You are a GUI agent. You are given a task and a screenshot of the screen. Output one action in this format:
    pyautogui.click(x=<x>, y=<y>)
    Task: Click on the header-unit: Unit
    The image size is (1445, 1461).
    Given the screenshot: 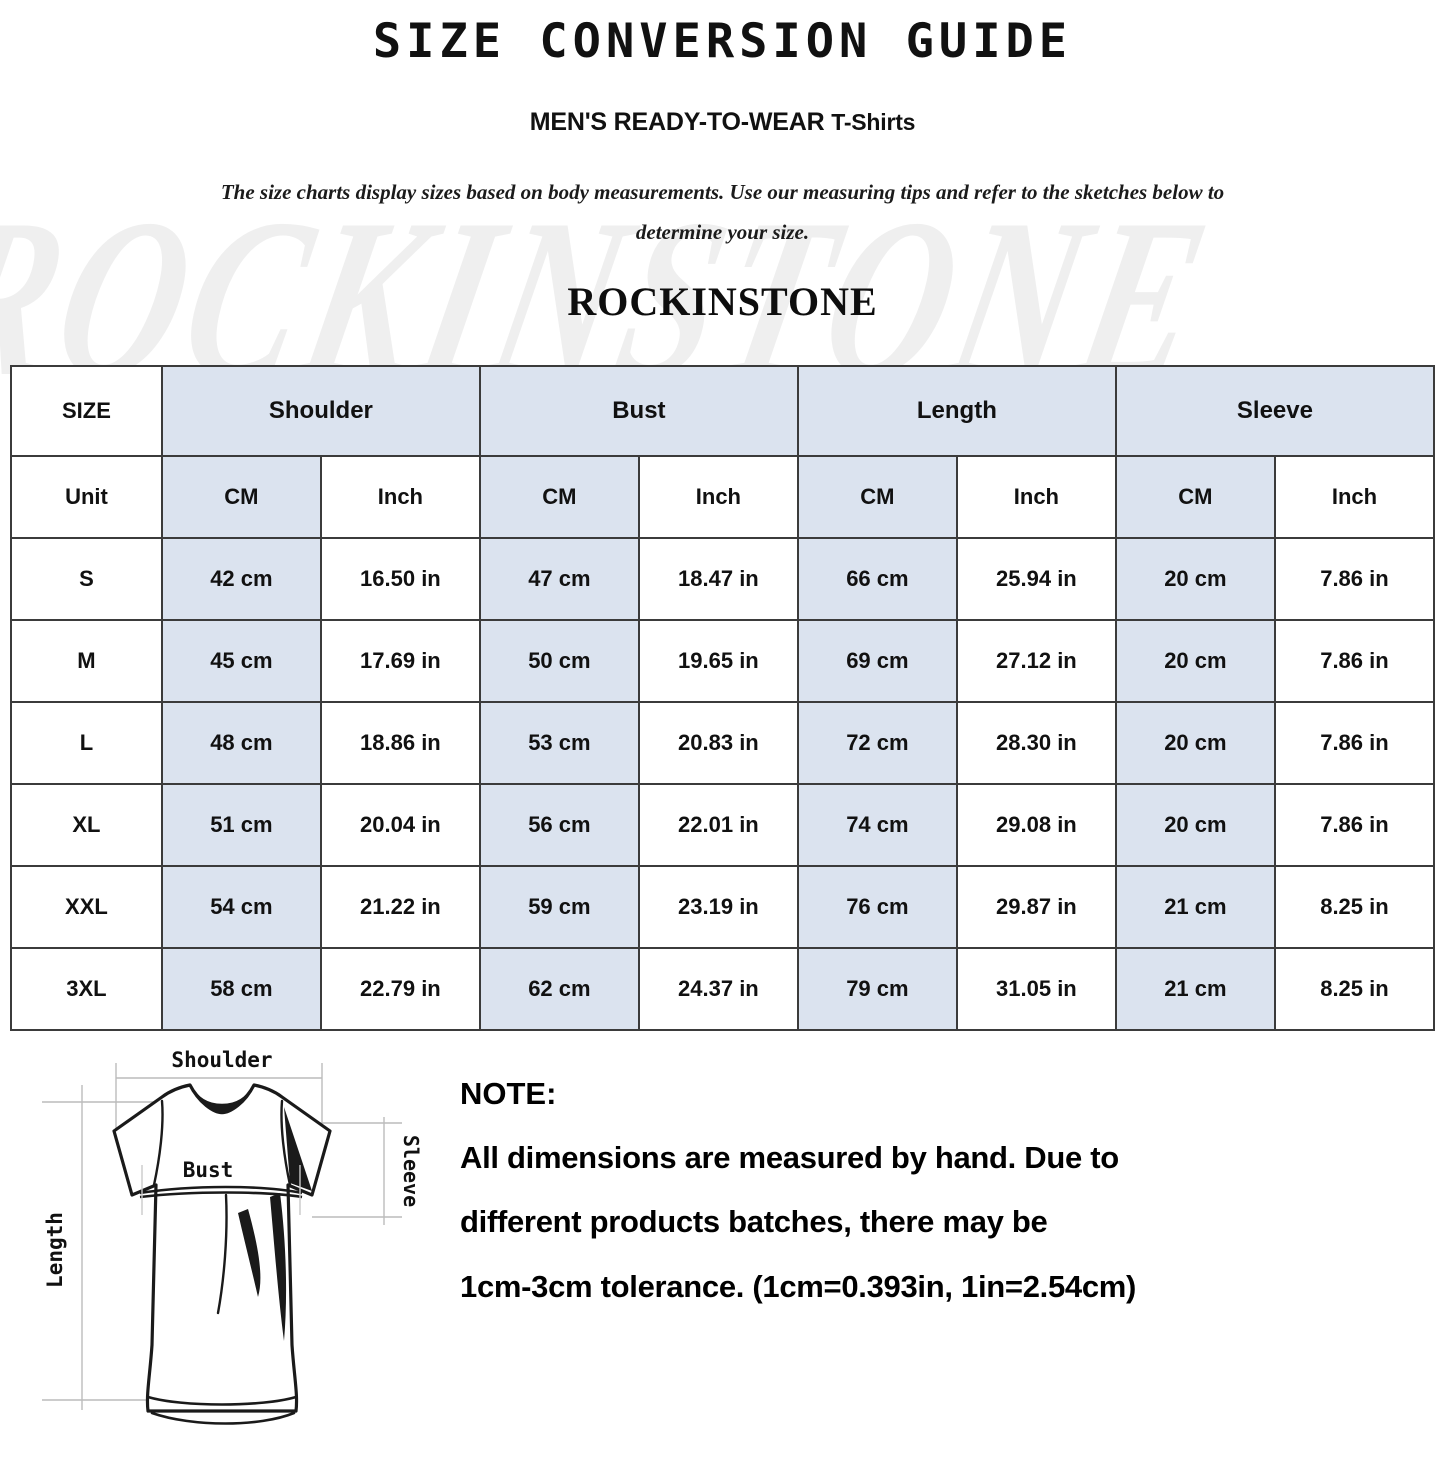 What is the action you would take?
    pyautogui.click(x=86, y=497)
    